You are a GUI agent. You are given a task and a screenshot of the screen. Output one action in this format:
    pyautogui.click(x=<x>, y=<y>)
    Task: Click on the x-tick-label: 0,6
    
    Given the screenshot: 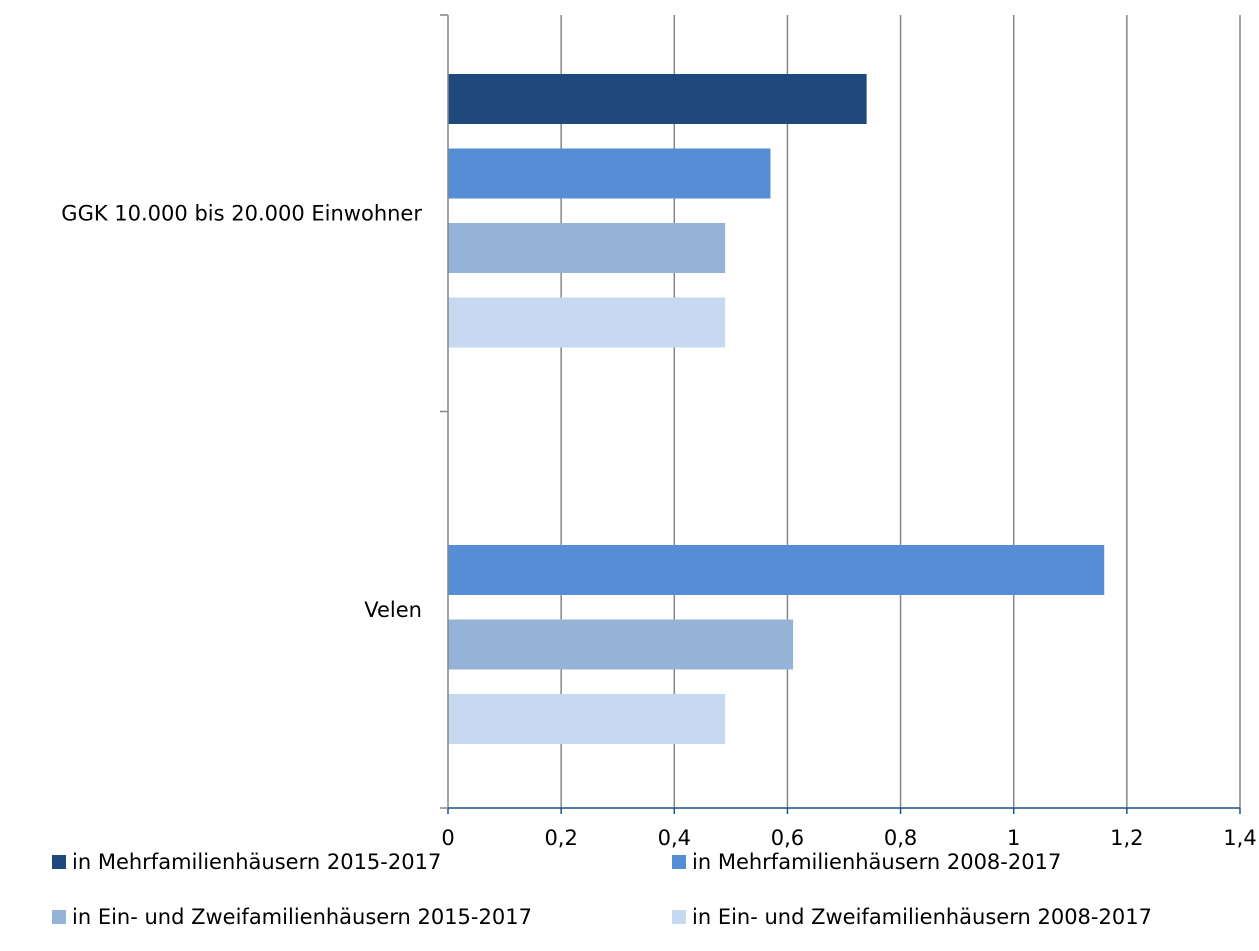 What is the action you would take?
    pyautogui.click(x=787, y=838)
    